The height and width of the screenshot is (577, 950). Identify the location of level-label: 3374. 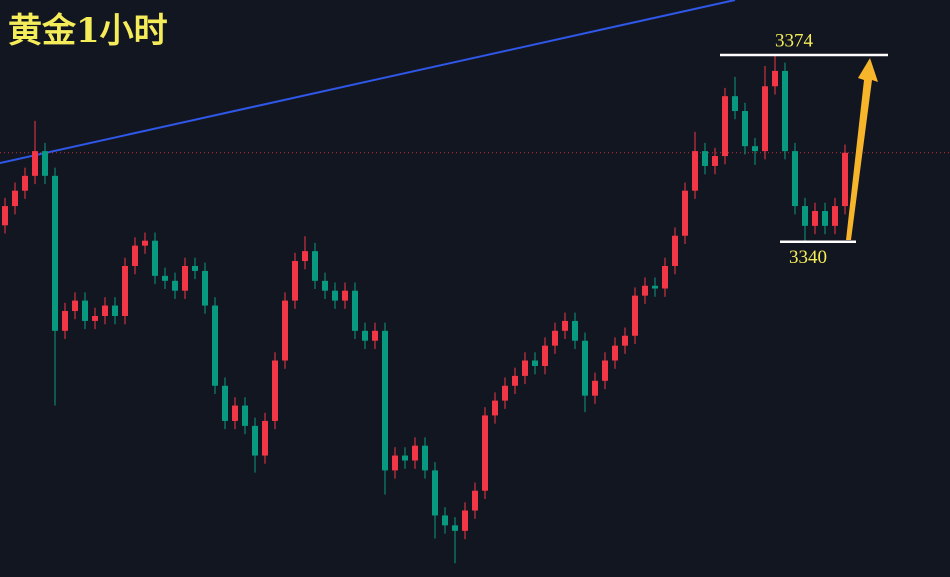
(794, 40).